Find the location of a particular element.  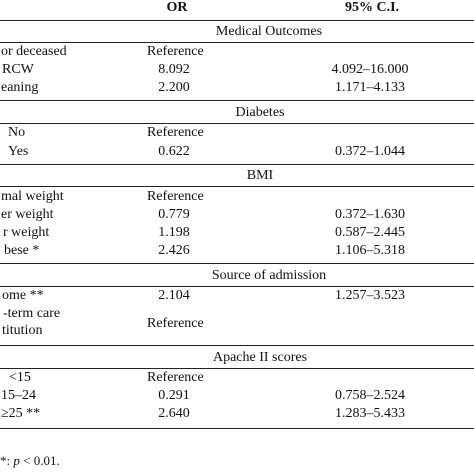

section-title-source-of-admission: Source of admission is located at coordinates (269, 275).